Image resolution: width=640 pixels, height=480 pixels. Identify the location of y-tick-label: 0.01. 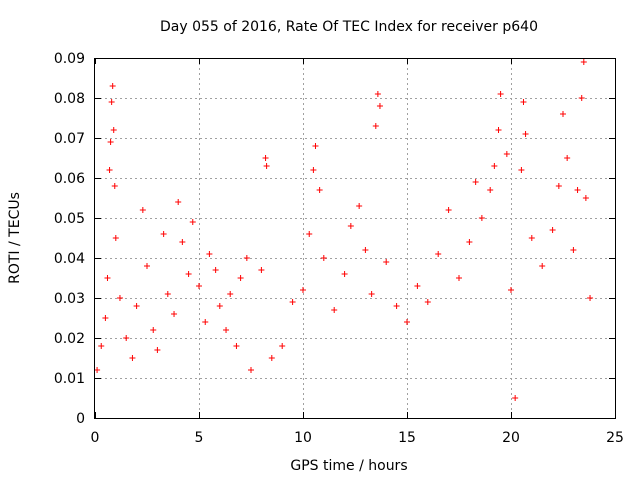
(69, 379).